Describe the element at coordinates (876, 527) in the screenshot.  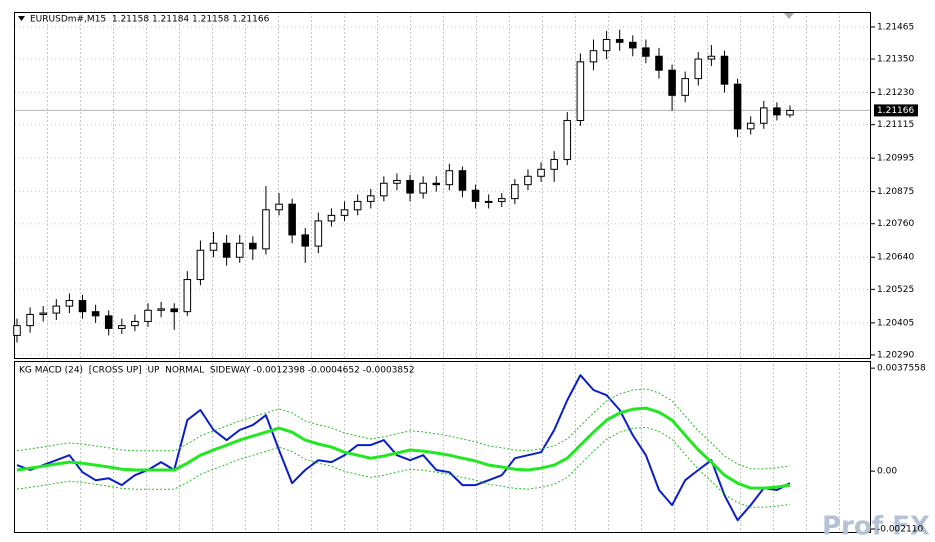
I see `watermark: Prof FX` at that location.